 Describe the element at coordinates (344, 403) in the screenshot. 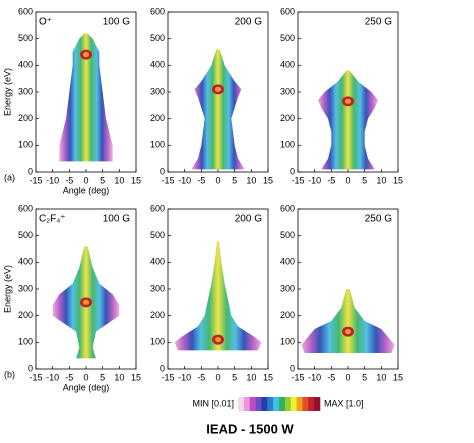

I see `colorbar-max: MAX [1.0]` at that location.